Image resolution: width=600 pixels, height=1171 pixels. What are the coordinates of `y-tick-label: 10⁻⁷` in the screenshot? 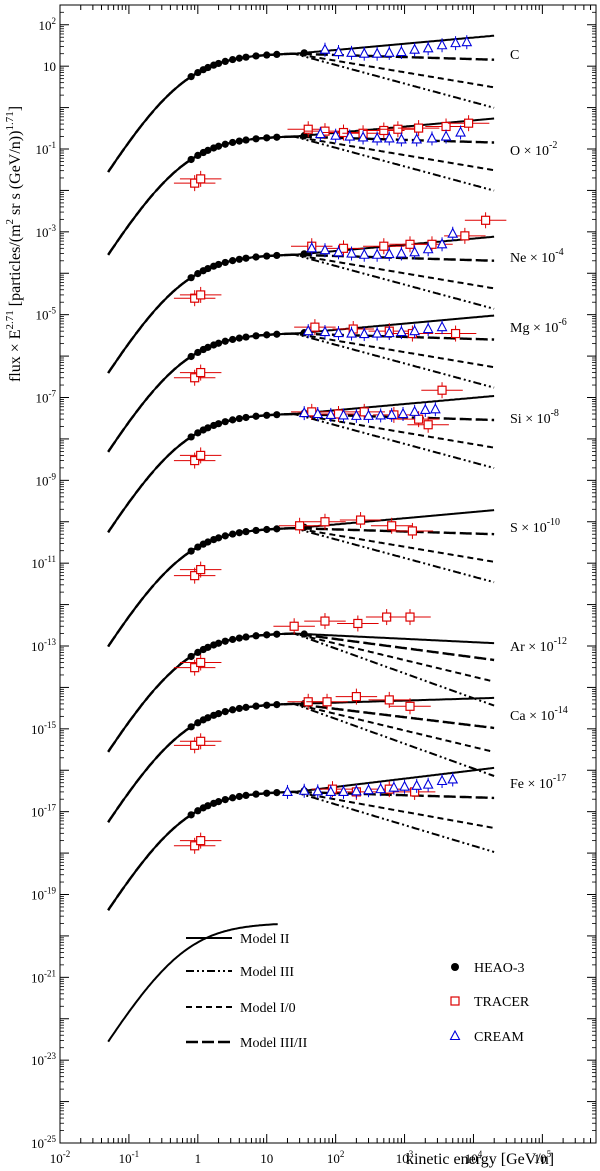 It's located at (46, 397).